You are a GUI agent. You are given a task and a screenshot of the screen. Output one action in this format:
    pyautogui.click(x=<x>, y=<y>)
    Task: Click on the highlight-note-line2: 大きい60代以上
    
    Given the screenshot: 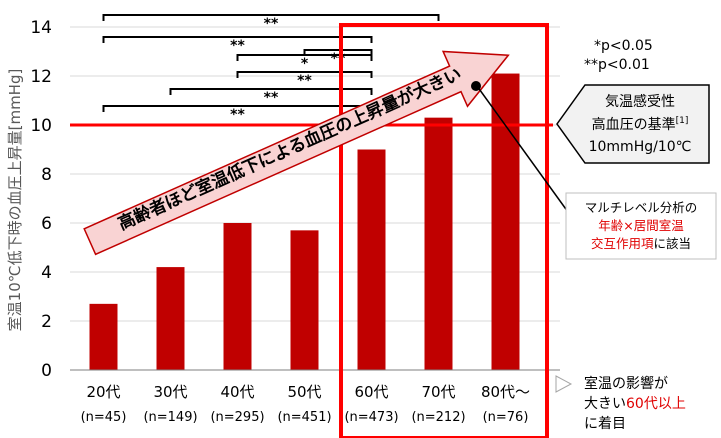 What is the action you would take?
    pyautogui.click(x=635, y=404)
    